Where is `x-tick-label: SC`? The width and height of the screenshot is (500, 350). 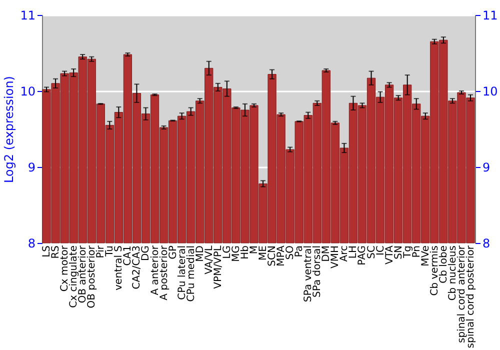
x-tick-label: SC is located at coordinates (372, 252).